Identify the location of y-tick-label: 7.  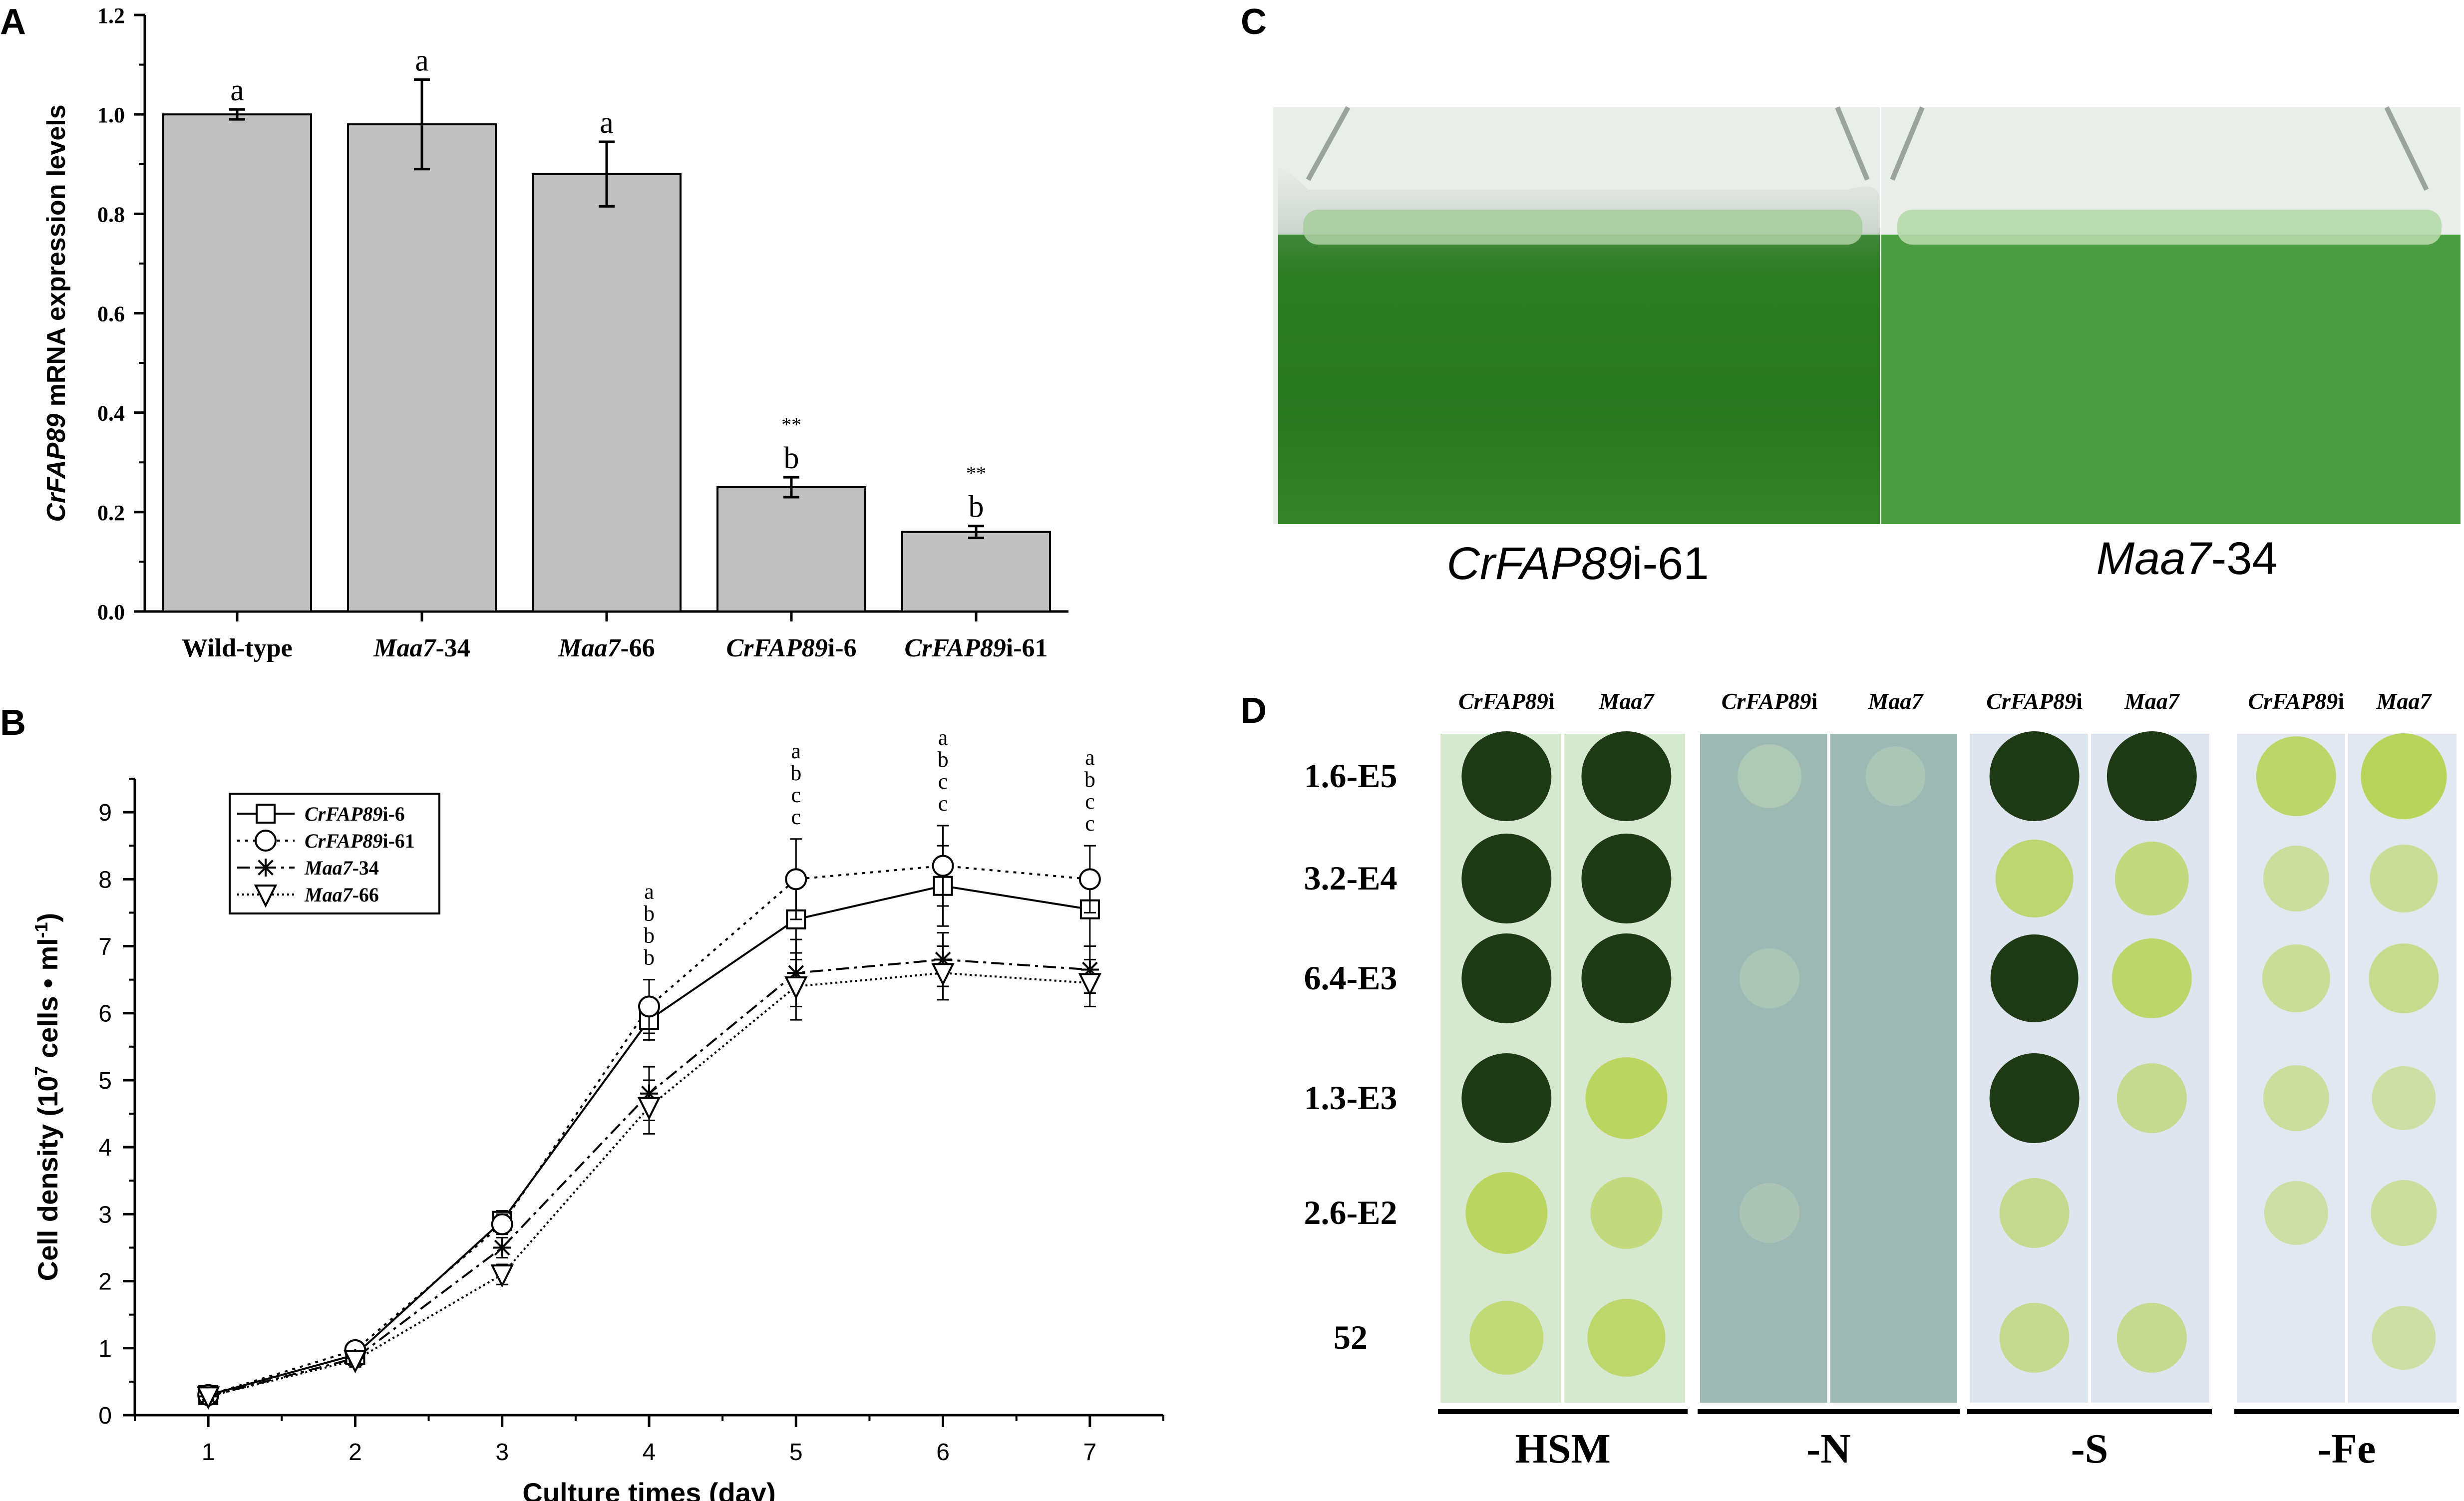
(105, 947).